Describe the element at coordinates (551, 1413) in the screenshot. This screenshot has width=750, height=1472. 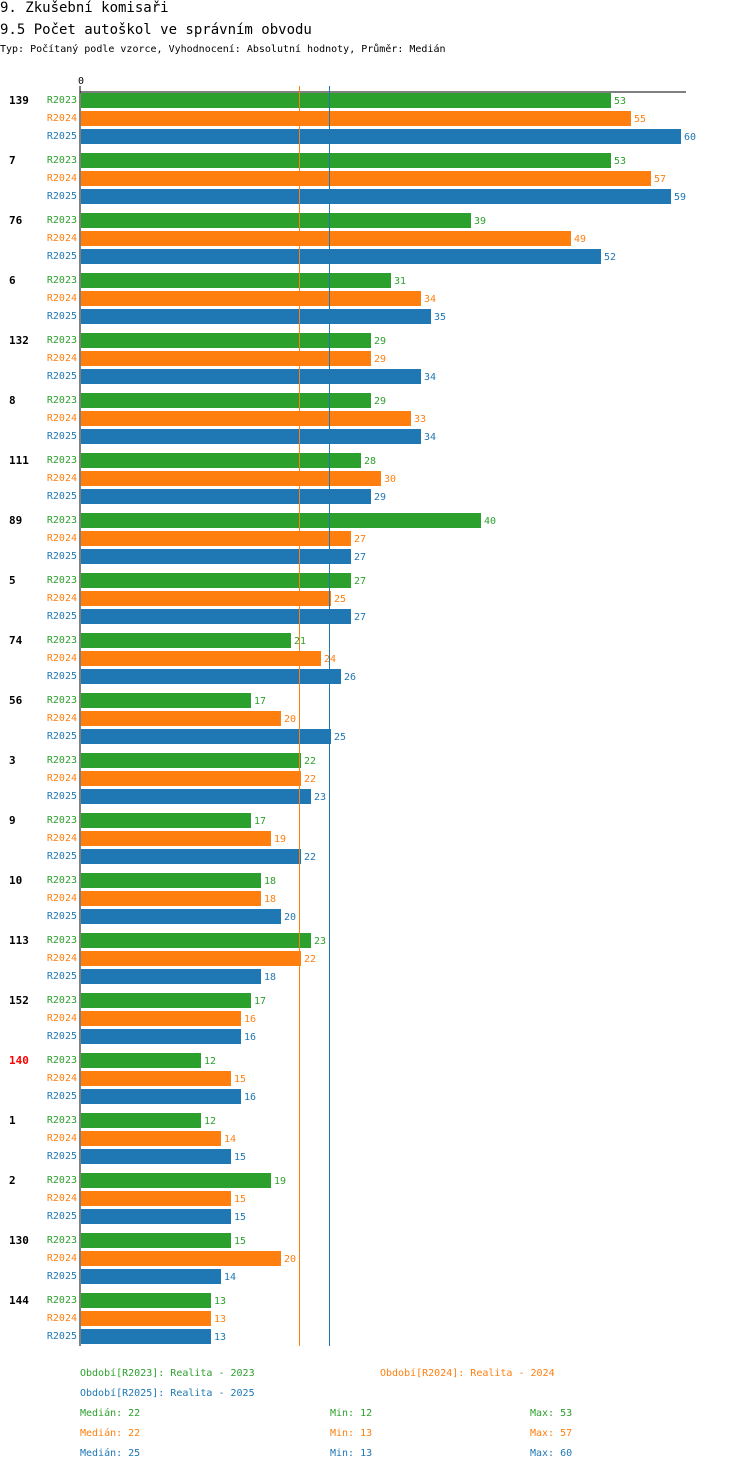
I see `stat-max-r2023: Max: 53` at that location.